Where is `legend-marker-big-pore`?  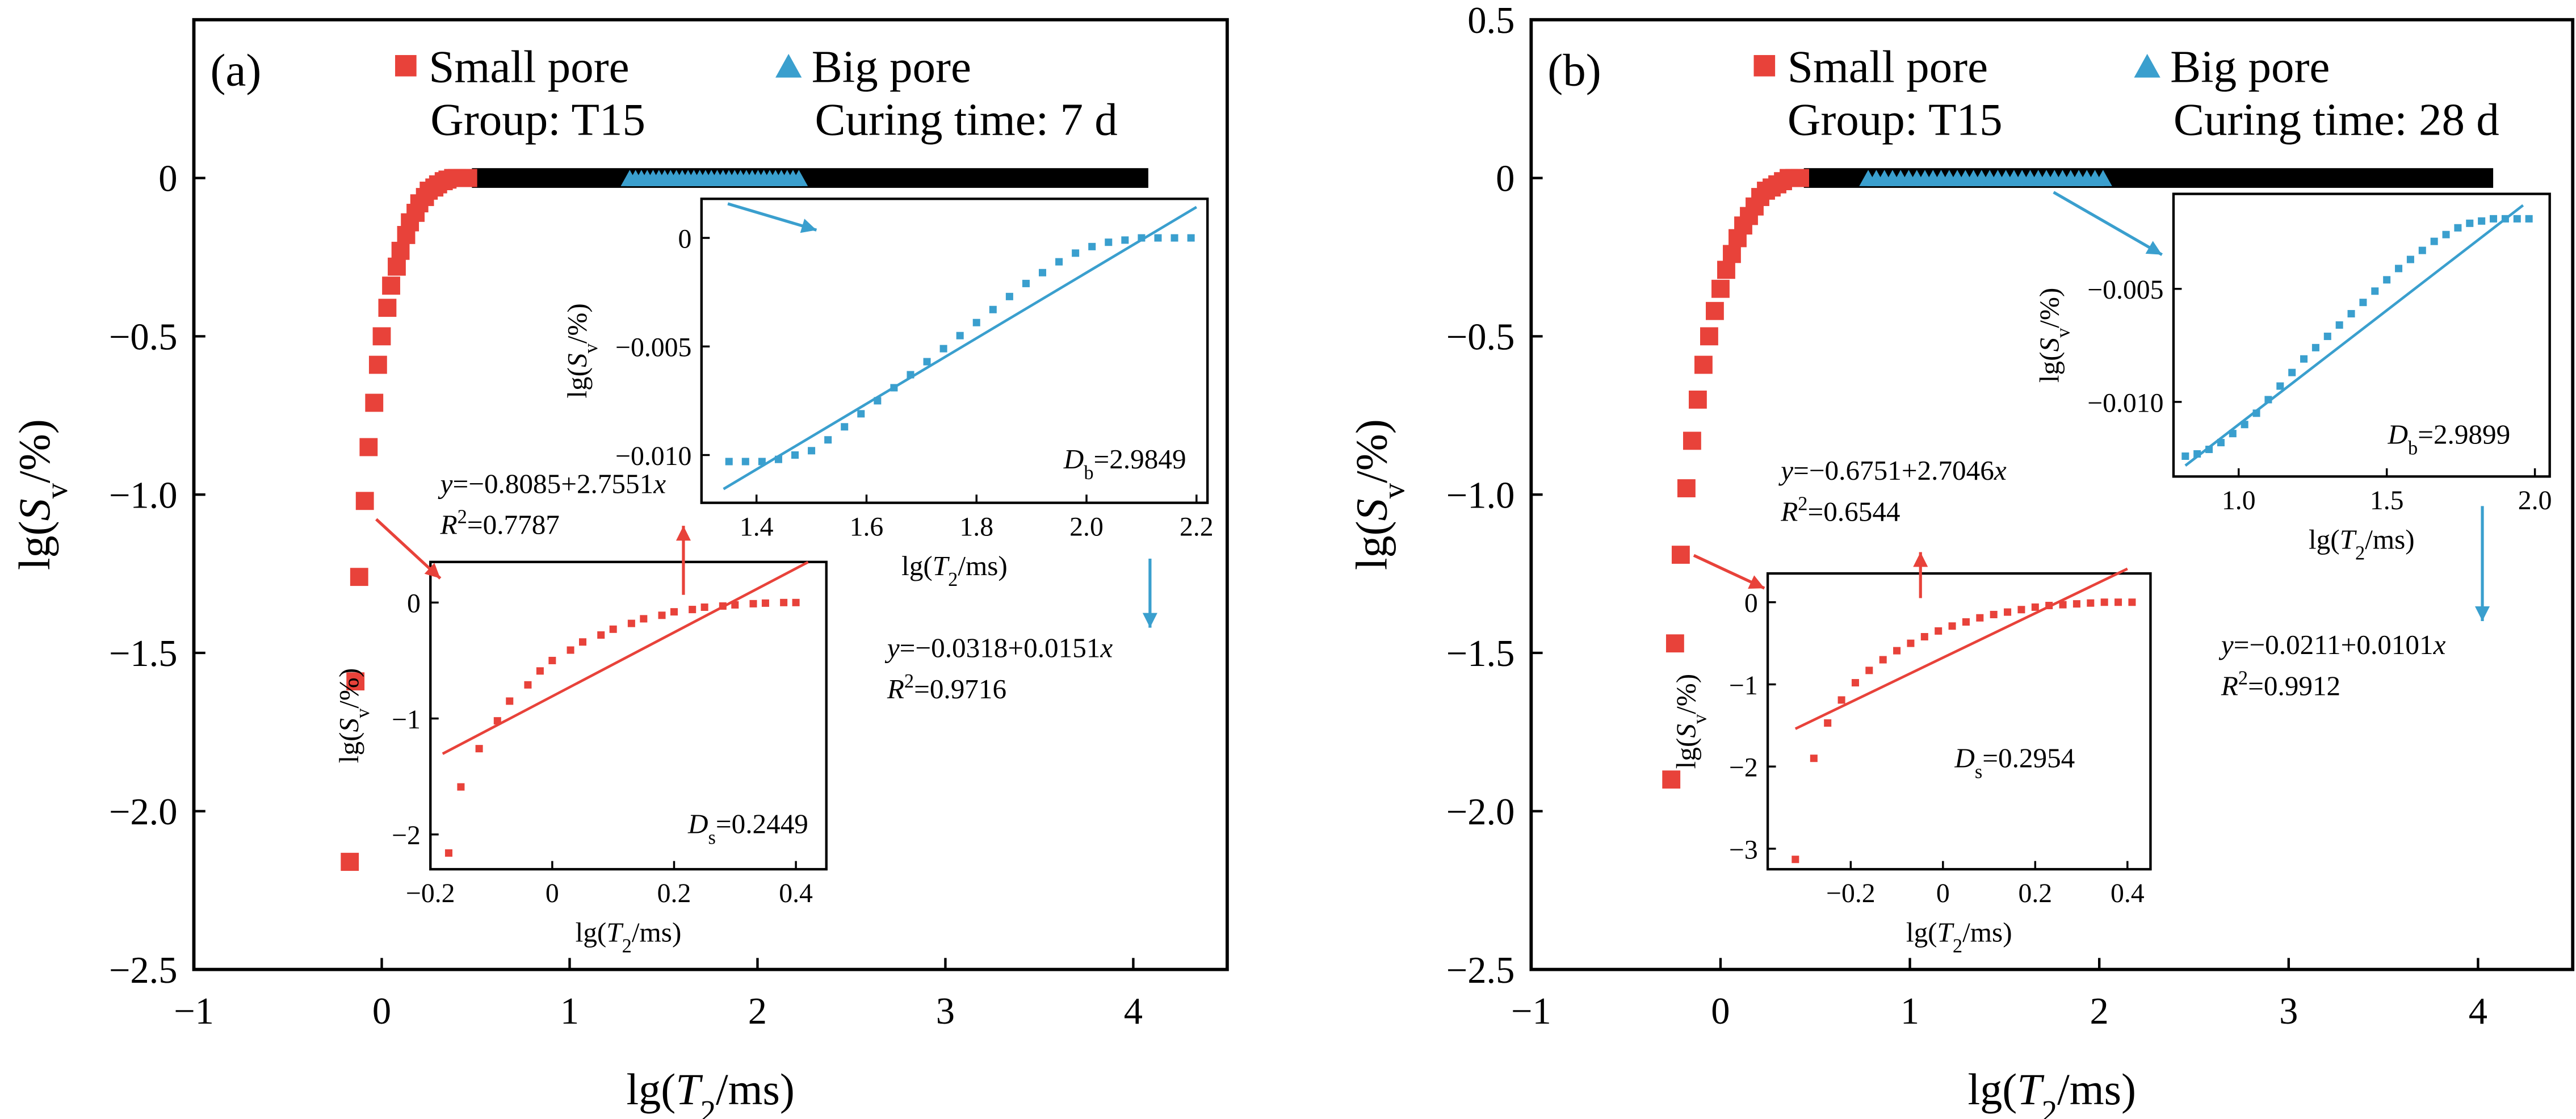
legend-marker-big-pore is located at coordinates (789, 65).